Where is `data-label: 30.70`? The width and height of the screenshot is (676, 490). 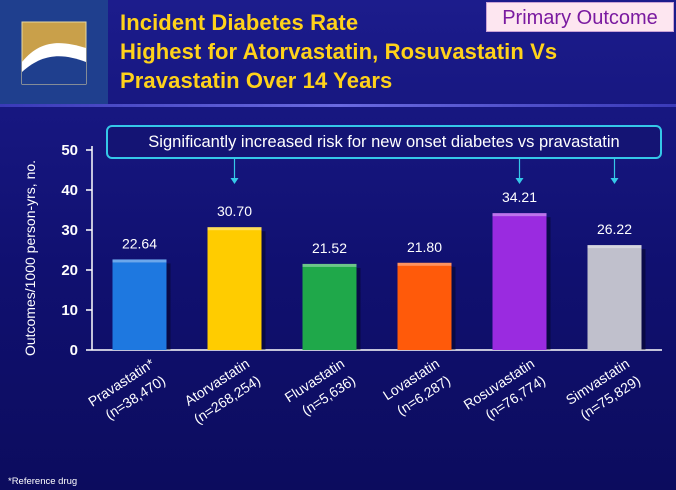 data-label: 30.70 is located at coordinates (234, 211).